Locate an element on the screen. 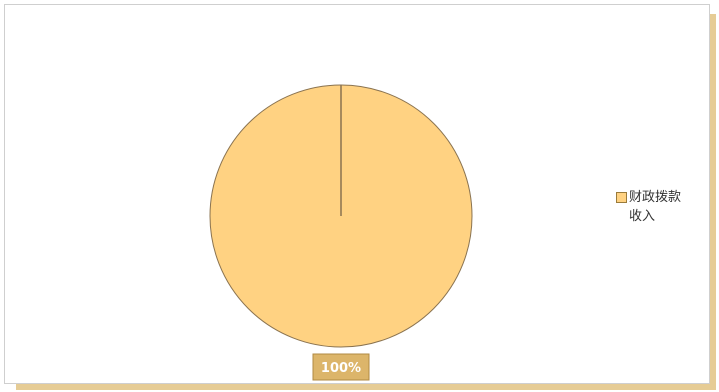 Image resolution: width=719 pixels, height=392 pixels. legend-key is located at coordinates (621, 197).